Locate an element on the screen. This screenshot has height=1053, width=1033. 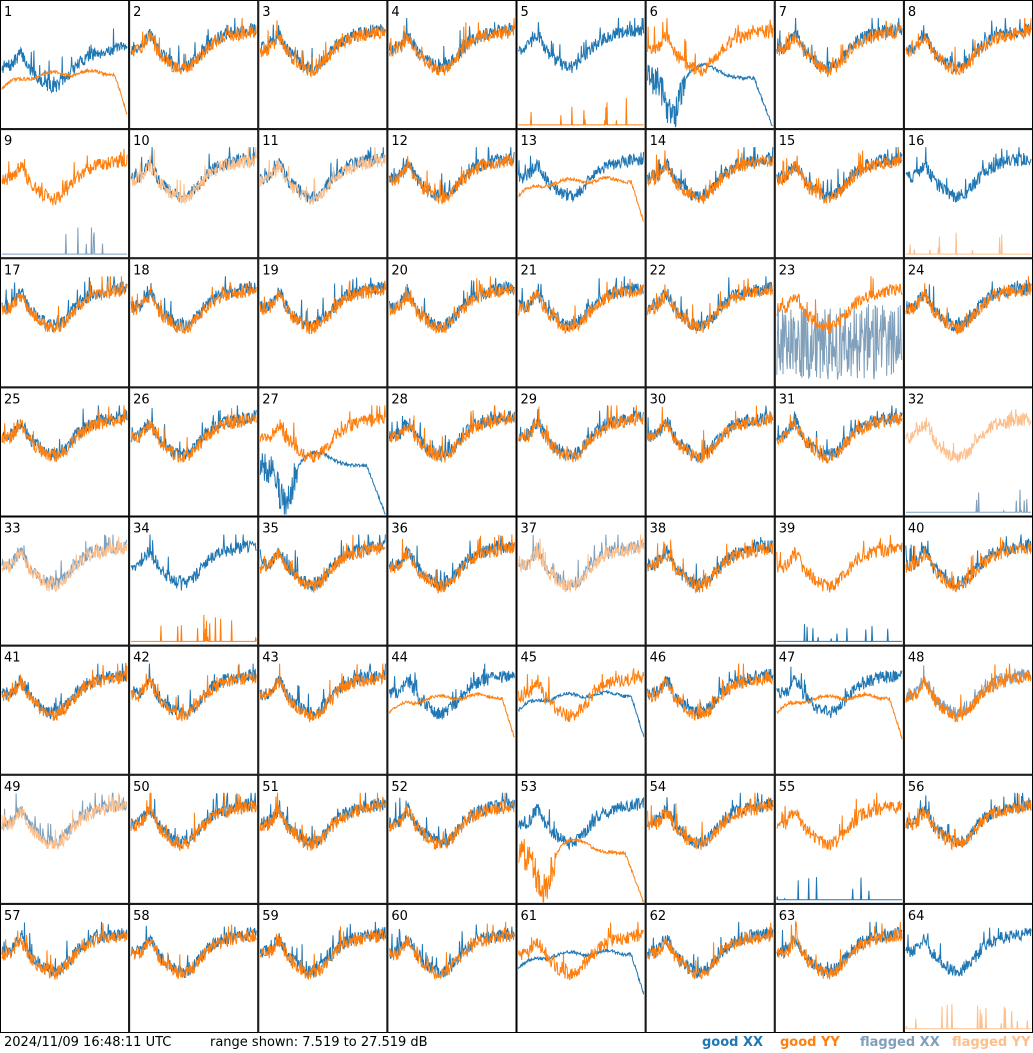
panel-13: 13 is located at coordinates (581, 194).